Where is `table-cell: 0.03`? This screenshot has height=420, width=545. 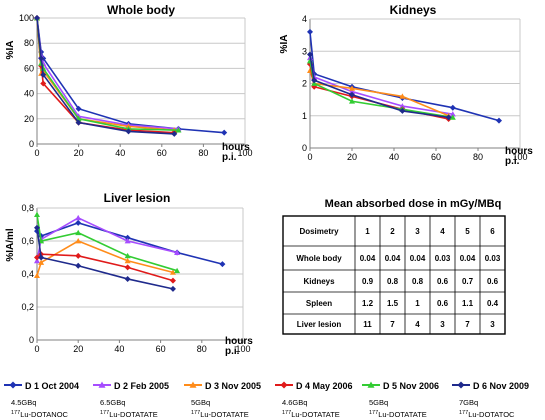 table-cell: 0.03 is located at coordinates (493, 258).